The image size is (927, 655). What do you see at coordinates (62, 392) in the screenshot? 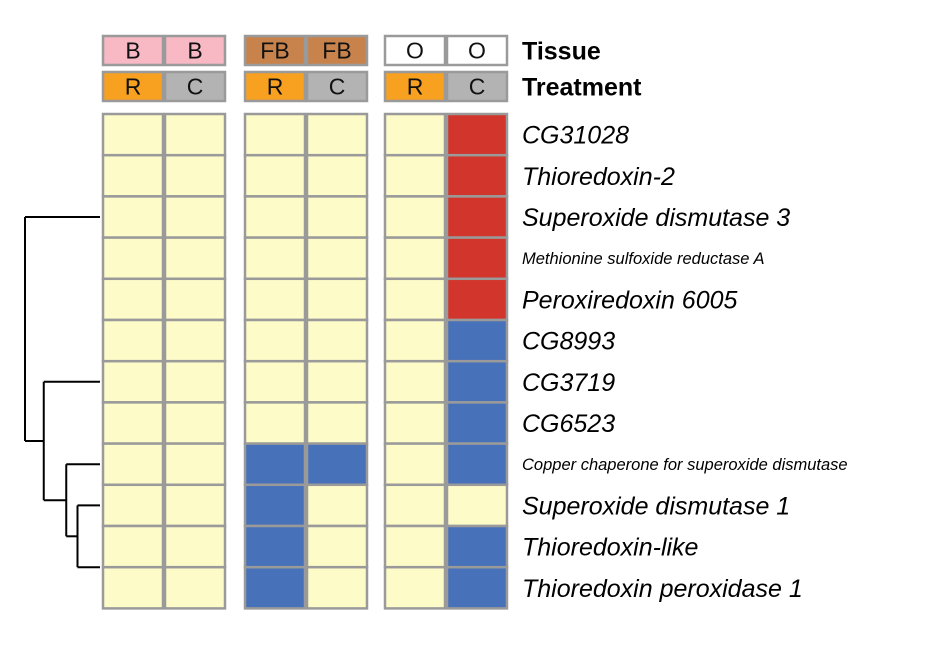
I see `dendrogram` at bounding box center [62, 392].